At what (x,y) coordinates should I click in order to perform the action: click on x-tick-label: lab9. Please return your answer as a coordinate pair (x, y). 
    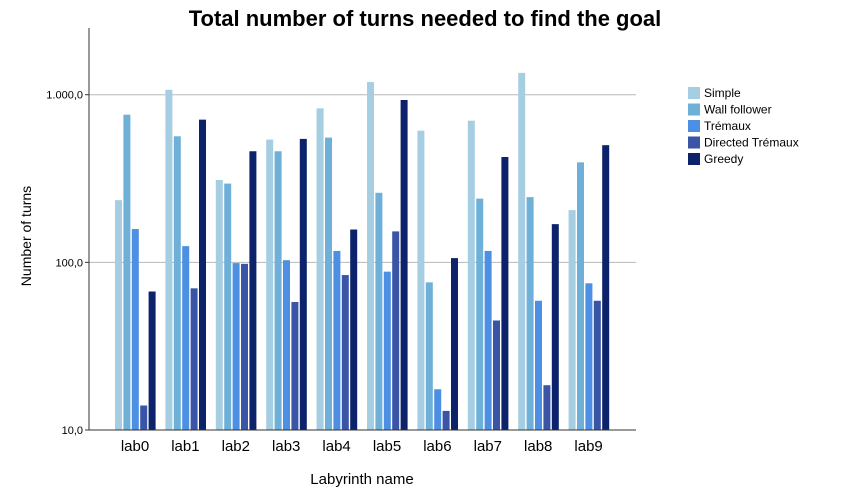
    Looking at the image, I should click on (588, 446).